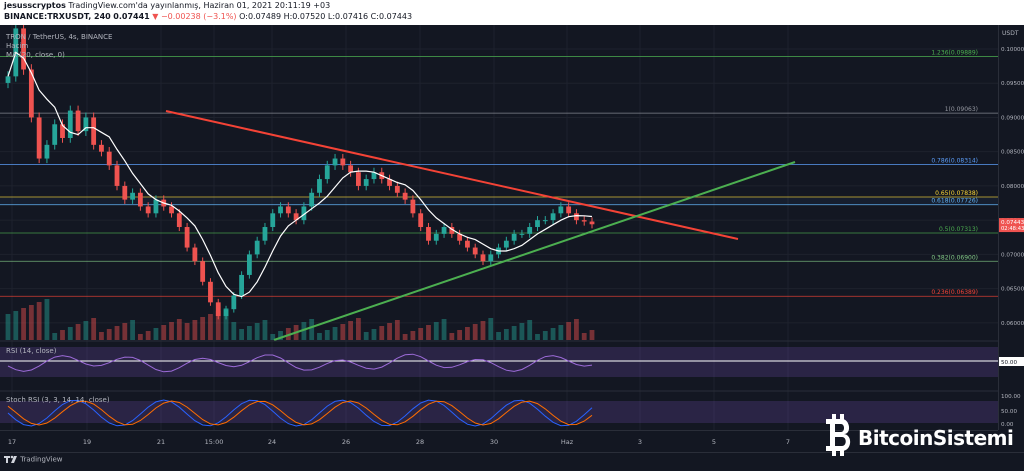  Describe the element at coordinates (954, 53) in the screenshot. I see `fib-level-label: 1.236(0.09889)` at that location.